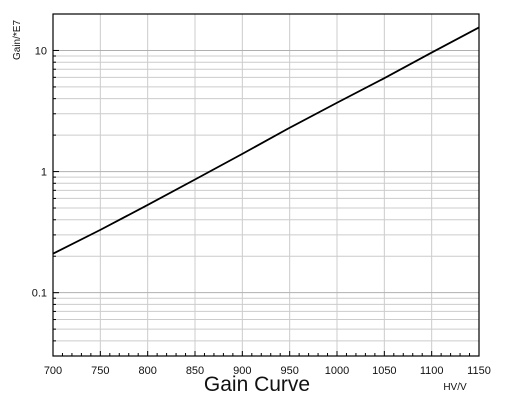 The width and height of the screenshot is (516, 400). What do you see at coordinates (242, 371) in the screenshot?
I see `x-tick-label: 900` at bounding box center [242, 371].